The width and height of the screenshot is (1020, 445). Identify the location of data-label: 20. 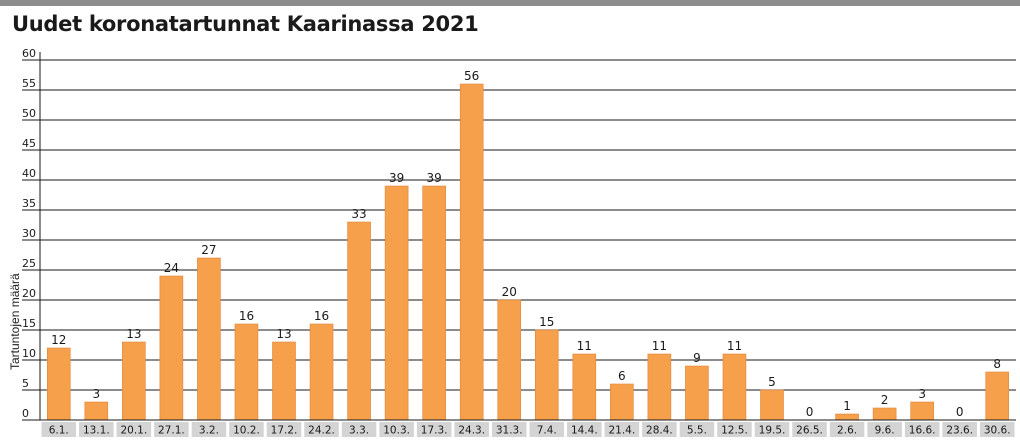
(509, 292).